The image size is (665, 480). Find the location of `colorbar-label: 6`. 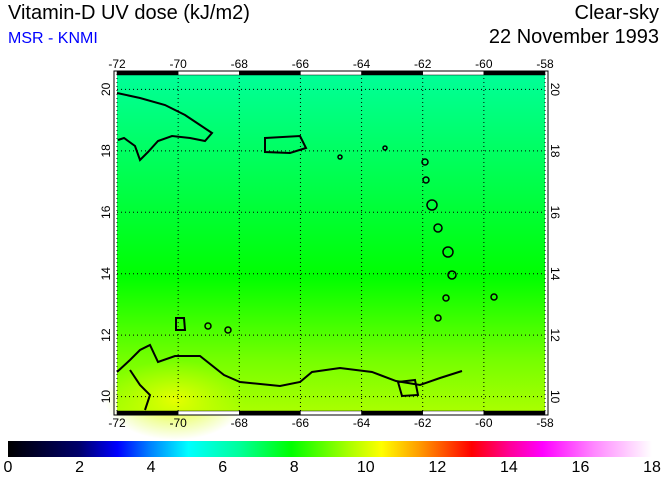

colorbar-label: 6 is located at coordinates (223, 467).